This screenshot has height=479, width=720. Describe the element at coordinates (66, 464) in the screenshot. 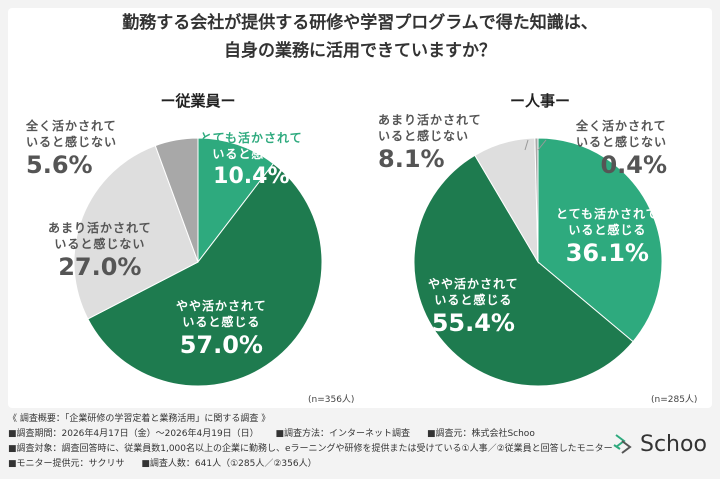

I see `footer-provider: ■モニター提供元：サクリサ` at that location.